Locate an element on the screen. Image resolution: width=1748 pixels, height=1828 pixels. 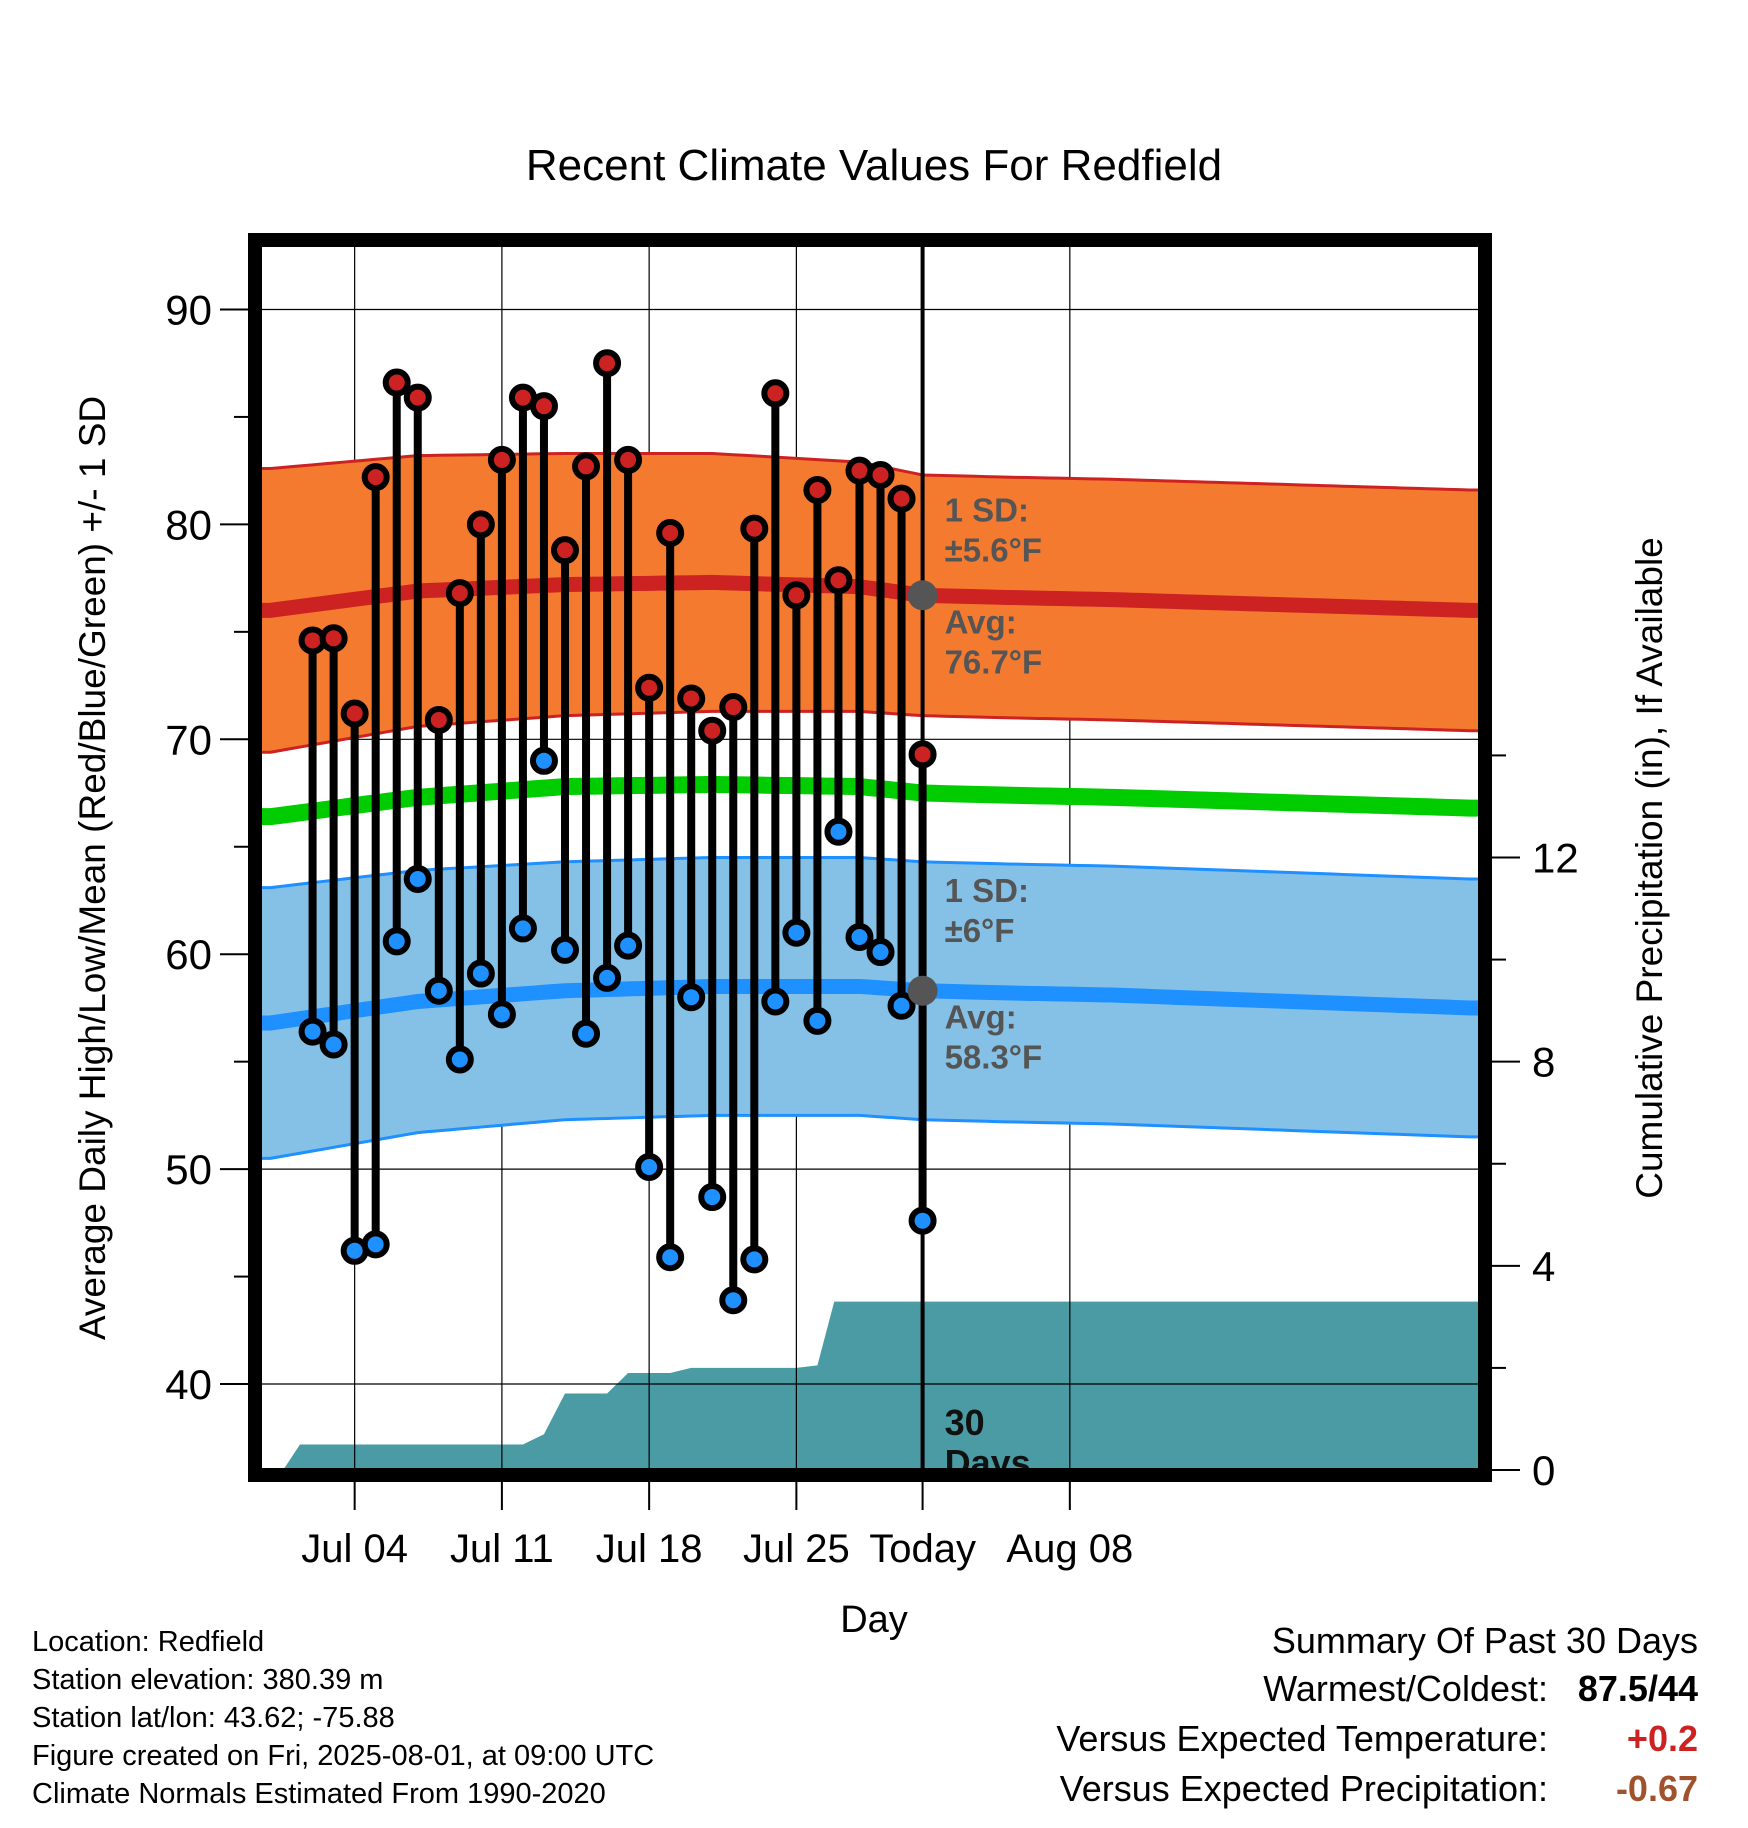
summary-warm-cold: Warmest/Coldest: 87.5/44 is located at coordinates (1480, 1689).